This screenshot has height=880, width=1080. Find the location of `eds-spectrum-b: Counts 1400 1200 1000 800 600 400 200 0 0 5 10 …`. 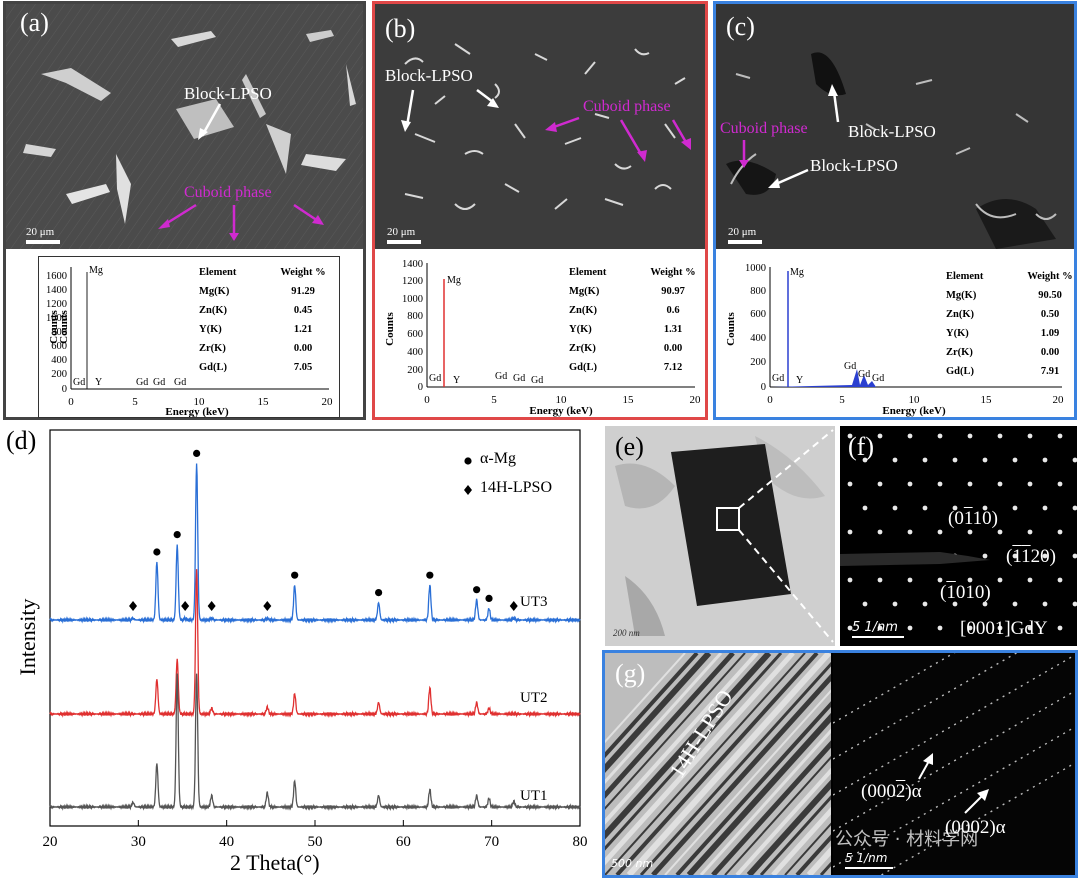

eds-spectrum-b: Counts 1400 1200 1000 800 600 400 200 0 0 5 10 … is located at coordinates (542, 337).